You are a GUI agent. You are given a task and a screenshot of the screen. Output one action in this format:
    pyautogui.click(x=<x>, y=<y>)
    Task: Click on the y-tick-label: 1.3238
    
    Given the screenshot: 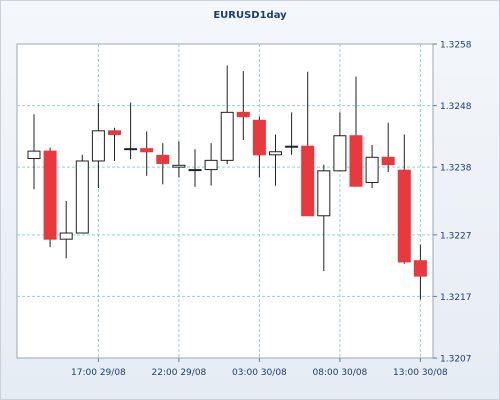 What is the action you would take?
    pyautogui.click(x=456, y=169)
    